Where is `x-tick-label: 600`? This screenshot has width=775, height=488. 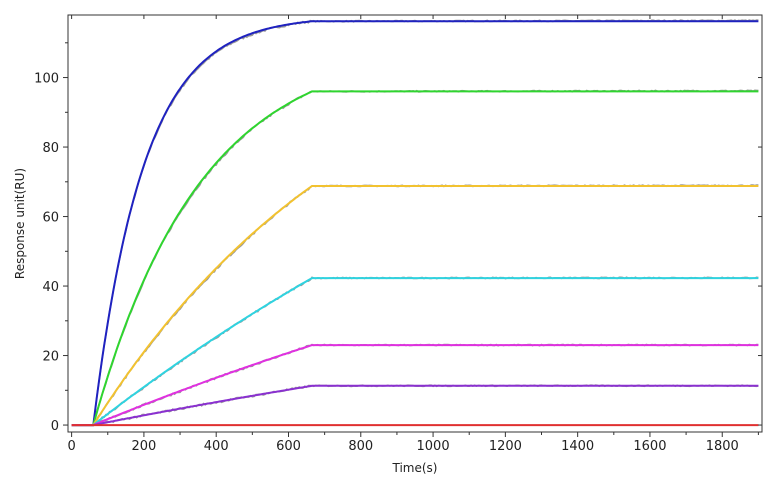
x-tick-label: 600 is located at coordinates (288, 446).